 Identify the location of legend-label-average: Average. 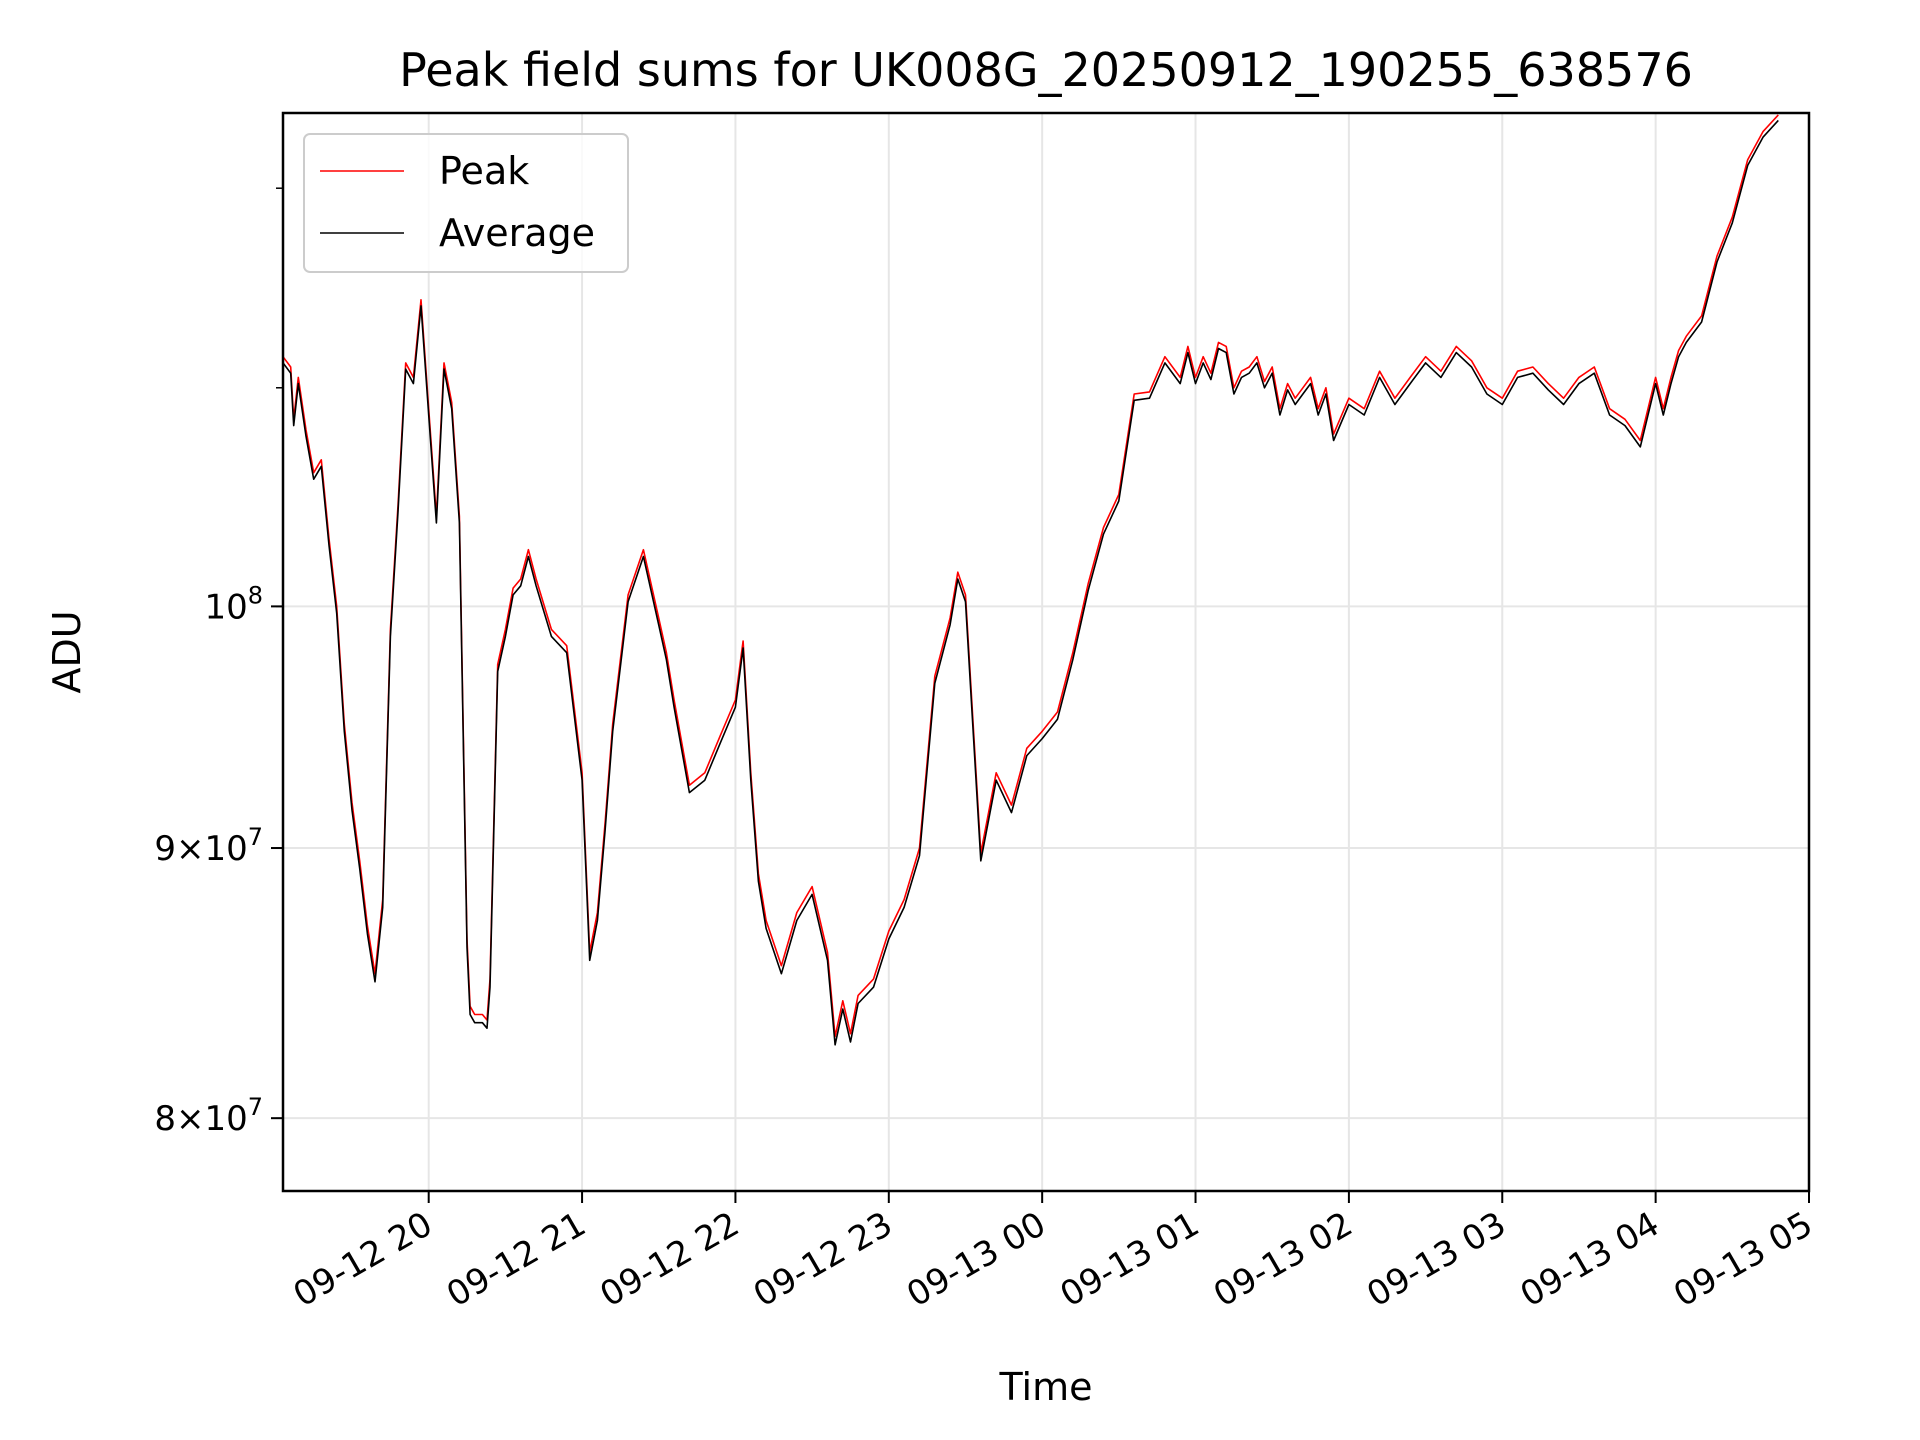
(517, 233).